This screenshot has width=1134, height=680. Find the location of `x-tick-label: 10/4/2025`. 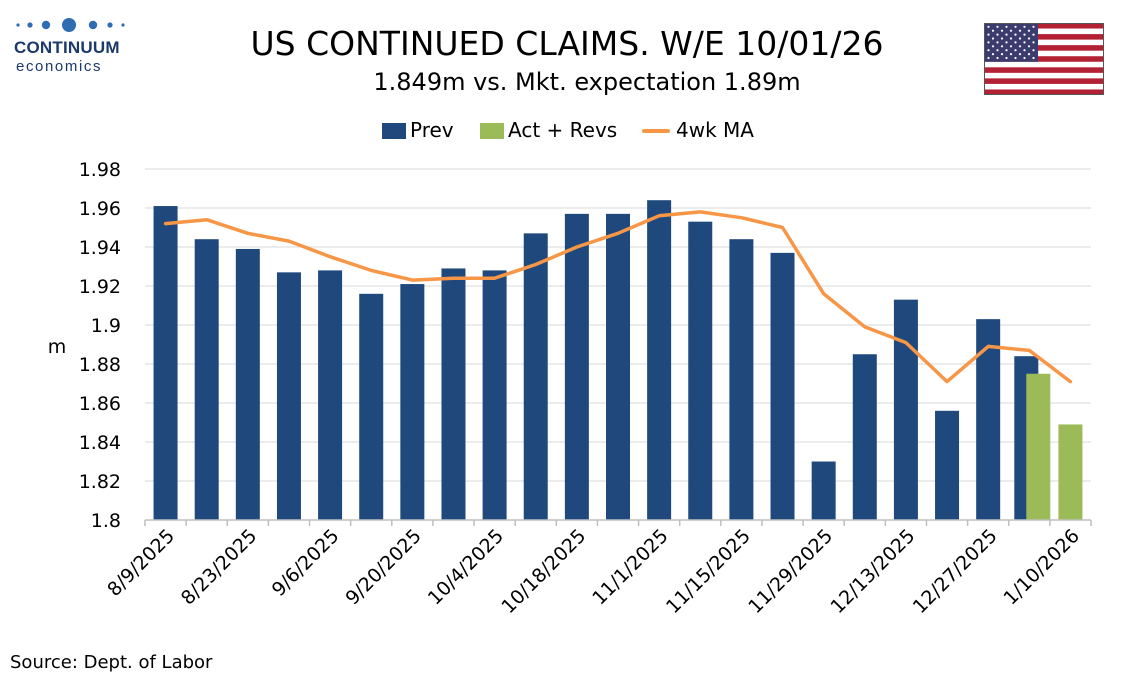

x-tick-label: 10/4/2025 is located at coordinates (466, 567).